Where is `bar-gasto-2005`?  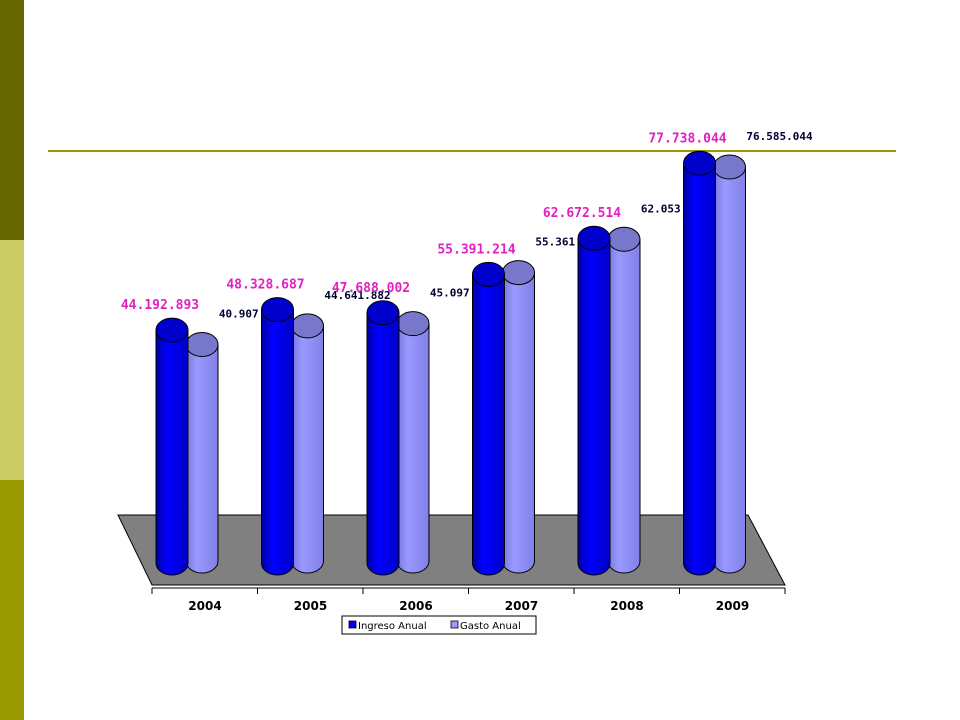 bar-gasto-2005 is located at coordinates (307, 443).